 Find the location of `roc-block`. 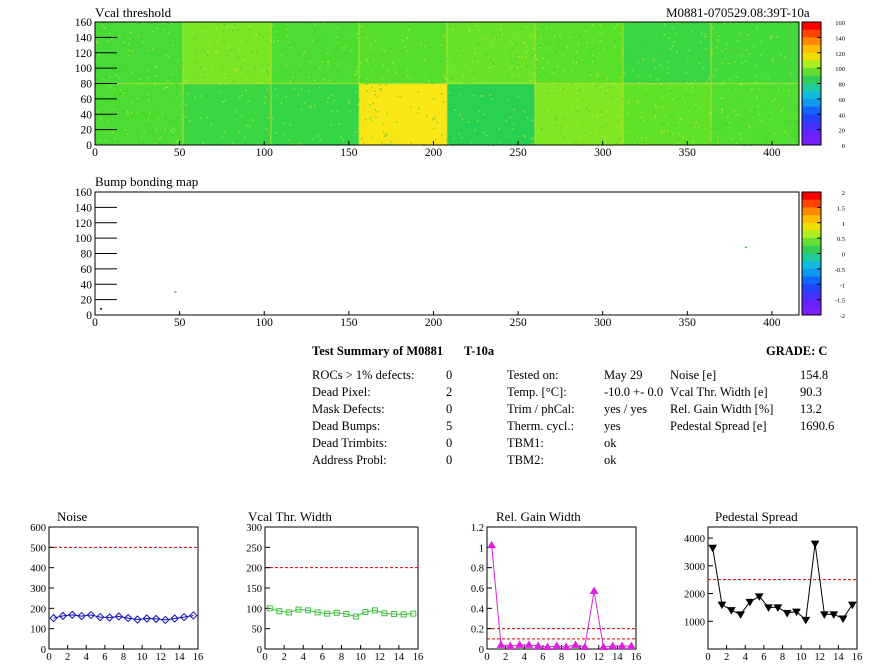

roc-block is located at coordinates (403, 53).